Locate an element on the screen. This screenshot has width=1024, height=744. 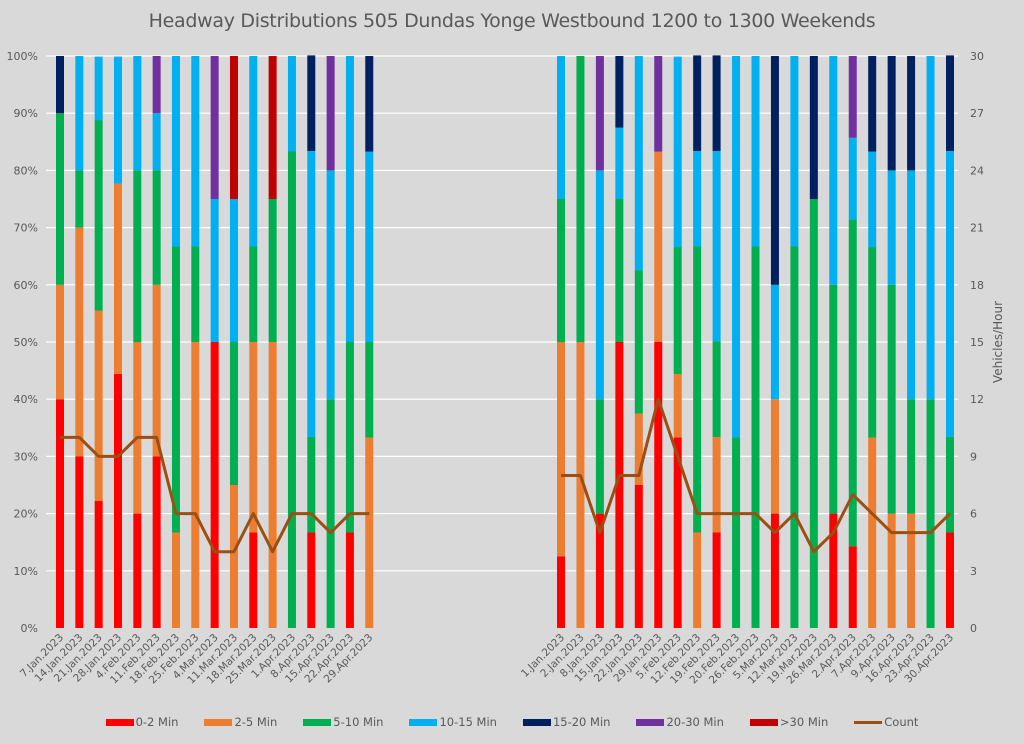
y-tick-right: 27 is located at coordinates (977, 113).